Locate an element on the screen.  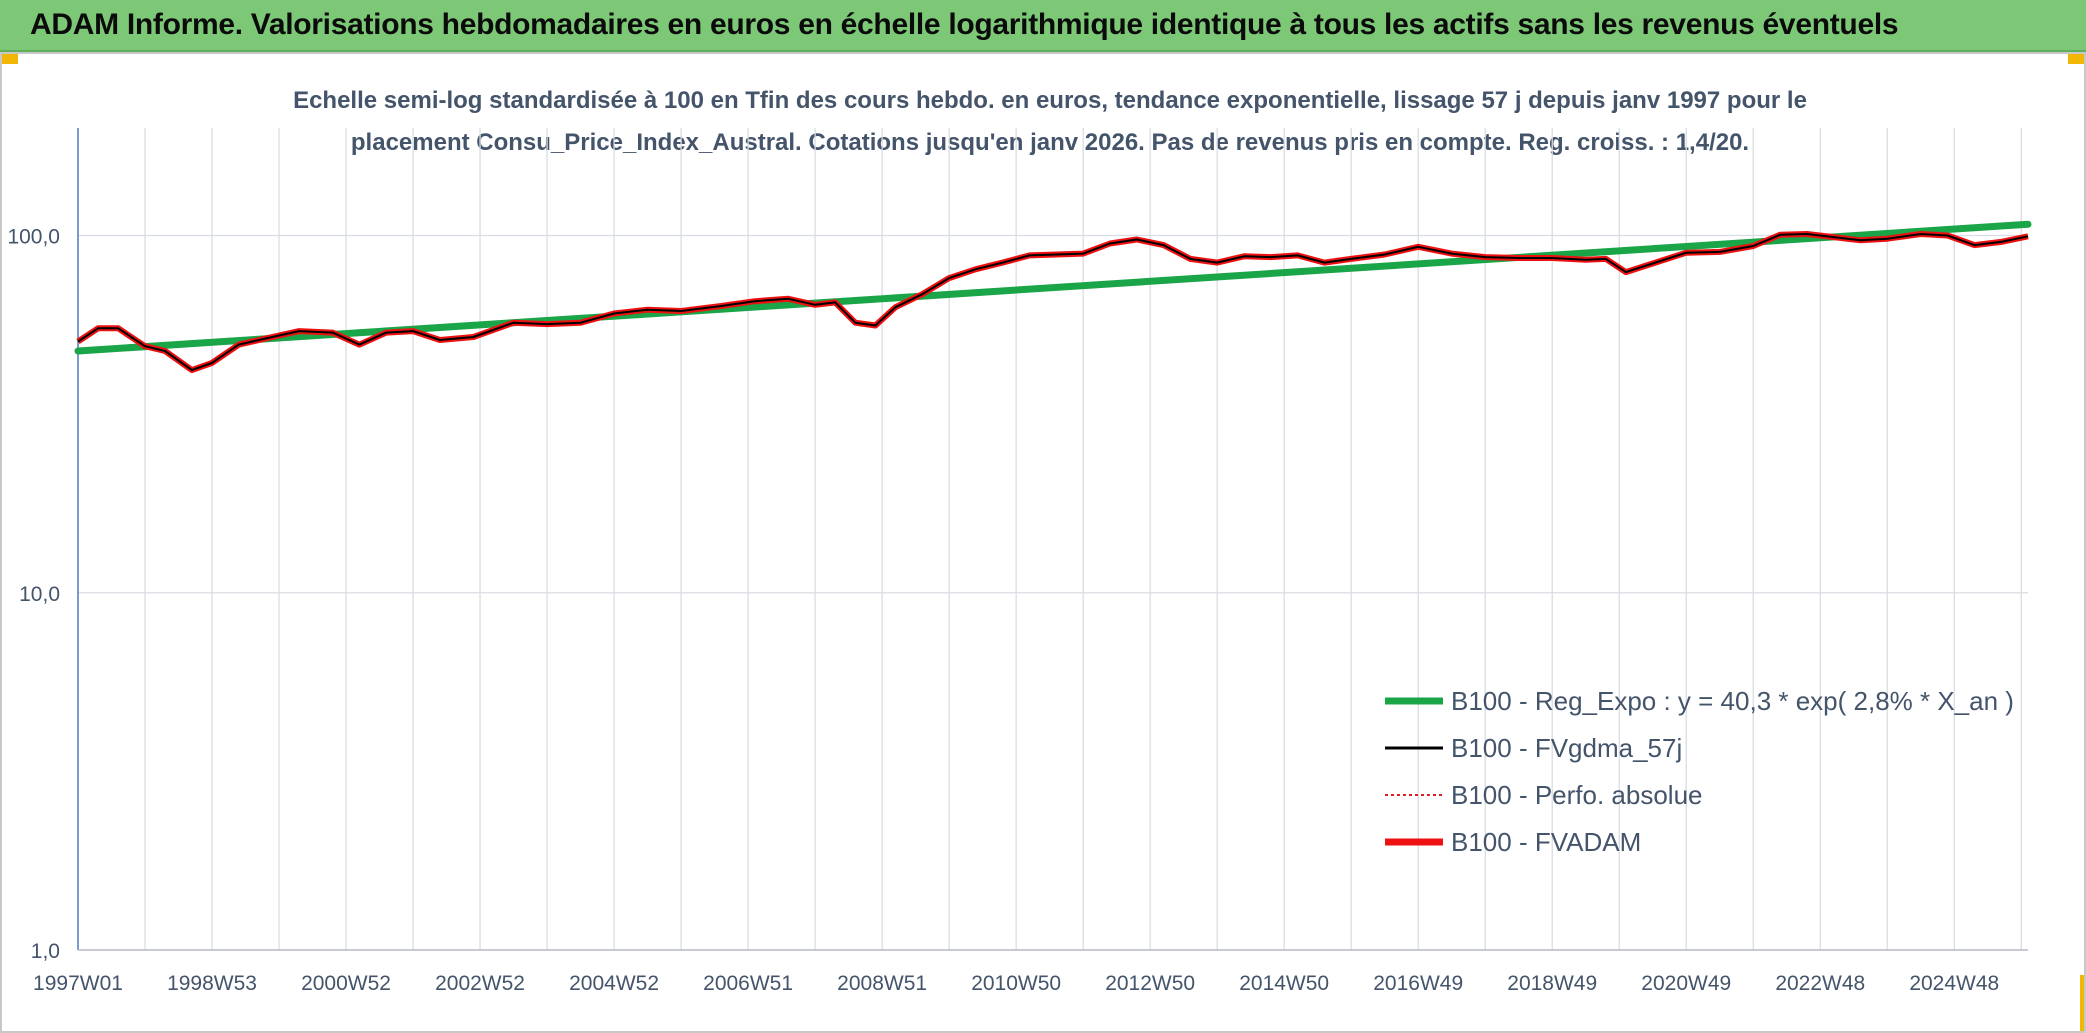
corner-marker-bottom-right is located at coordinates (2083, 1004).